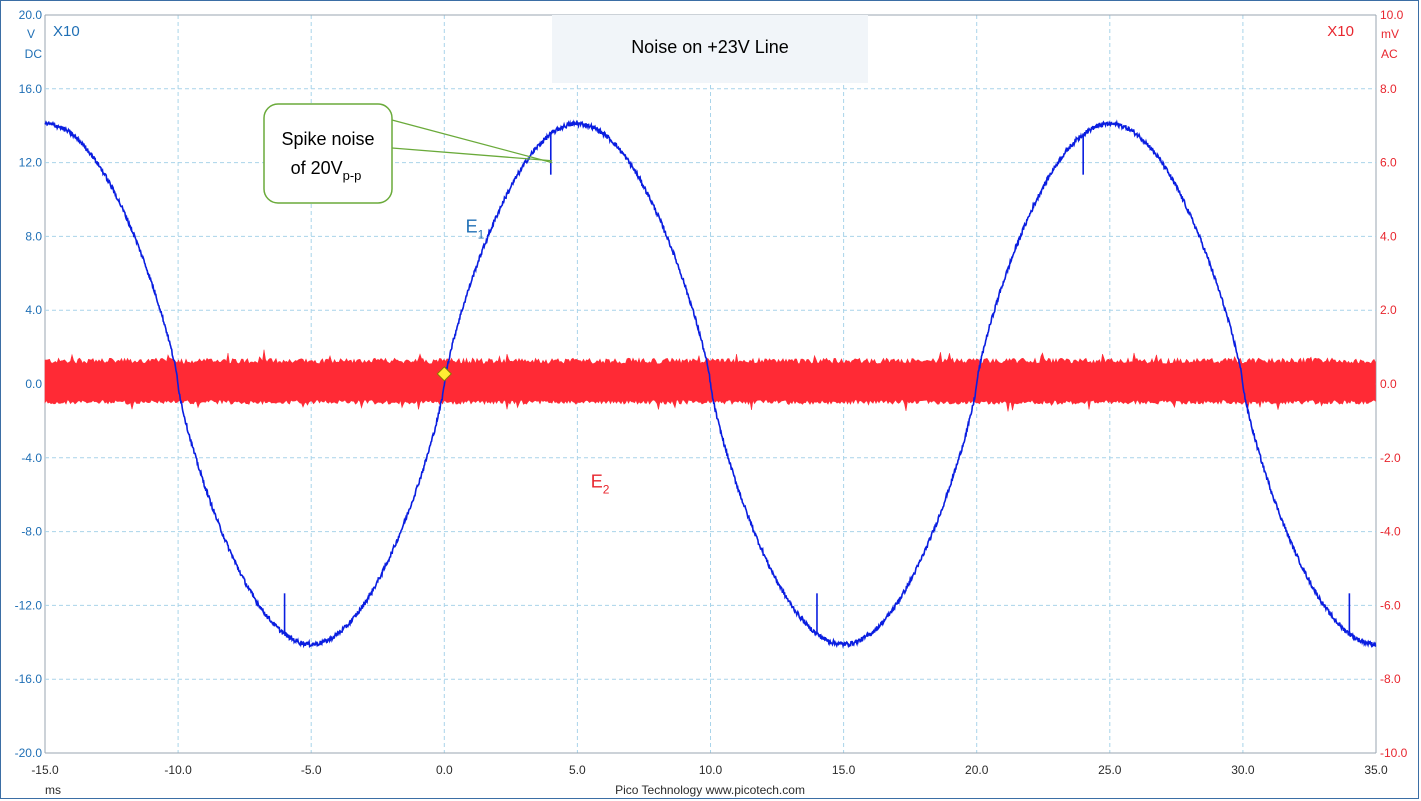 The width and height of the screenshot is (1421, 801). I want to click on left-tick-label: 0.0, so click(33, 384).